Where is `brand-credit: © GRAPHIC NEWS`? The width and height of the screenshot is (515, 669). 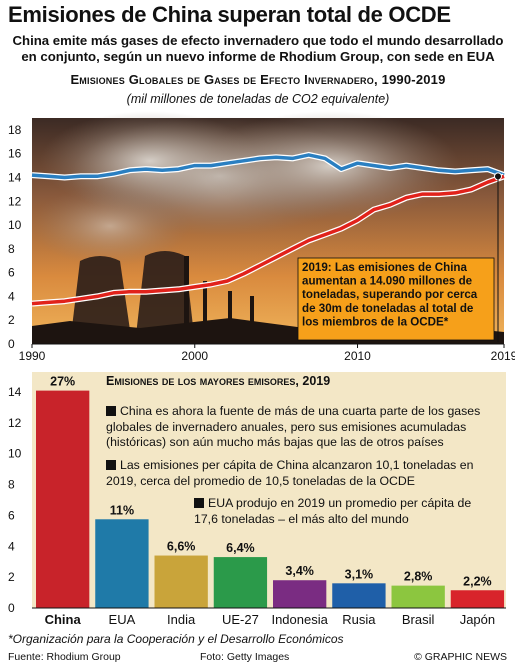 brand-credit: © GRAPHIC NEWS is located at coordinates (460, 657).